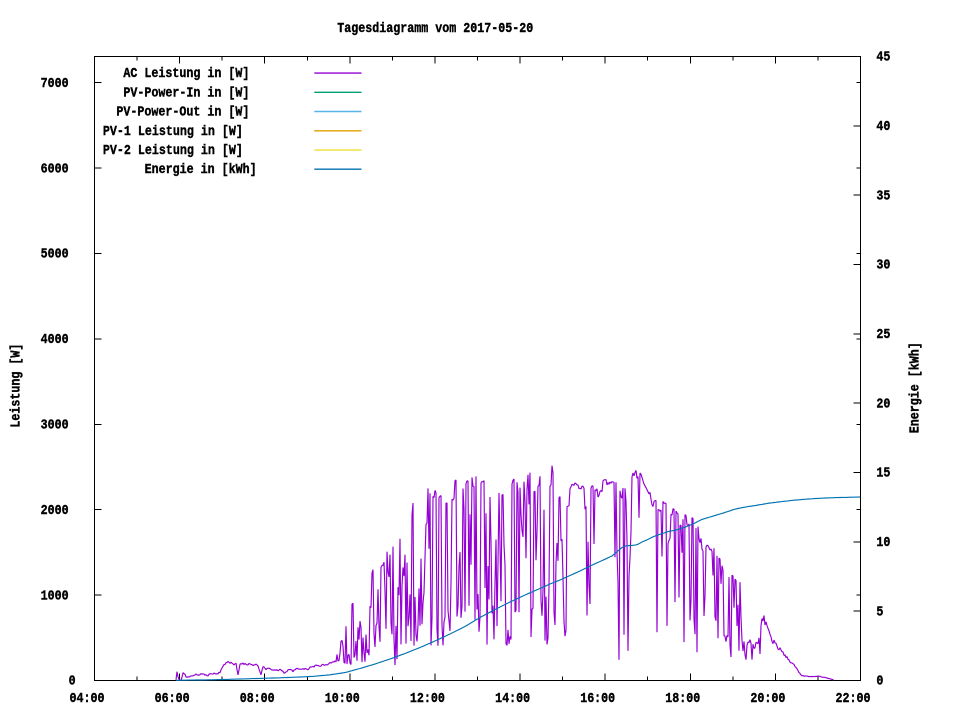 Image resolution: width=960 pixels, height=725 pixels. What do you see at coordinates (597, 699) in the screenshot?
I see `svg-text: 16:00` at bounding box center [597, 699].